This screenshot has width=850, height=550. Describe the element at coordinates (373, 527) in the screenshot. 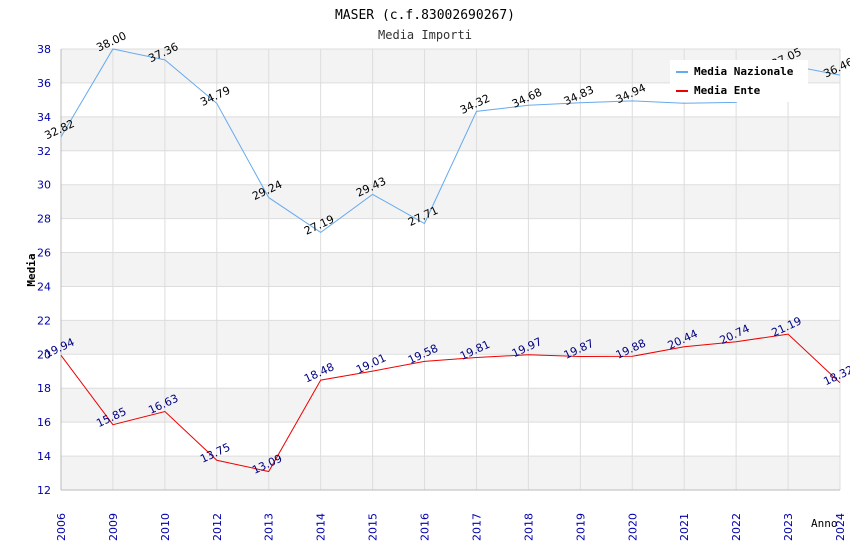

I see `x-tick-label: 2015` at that location.